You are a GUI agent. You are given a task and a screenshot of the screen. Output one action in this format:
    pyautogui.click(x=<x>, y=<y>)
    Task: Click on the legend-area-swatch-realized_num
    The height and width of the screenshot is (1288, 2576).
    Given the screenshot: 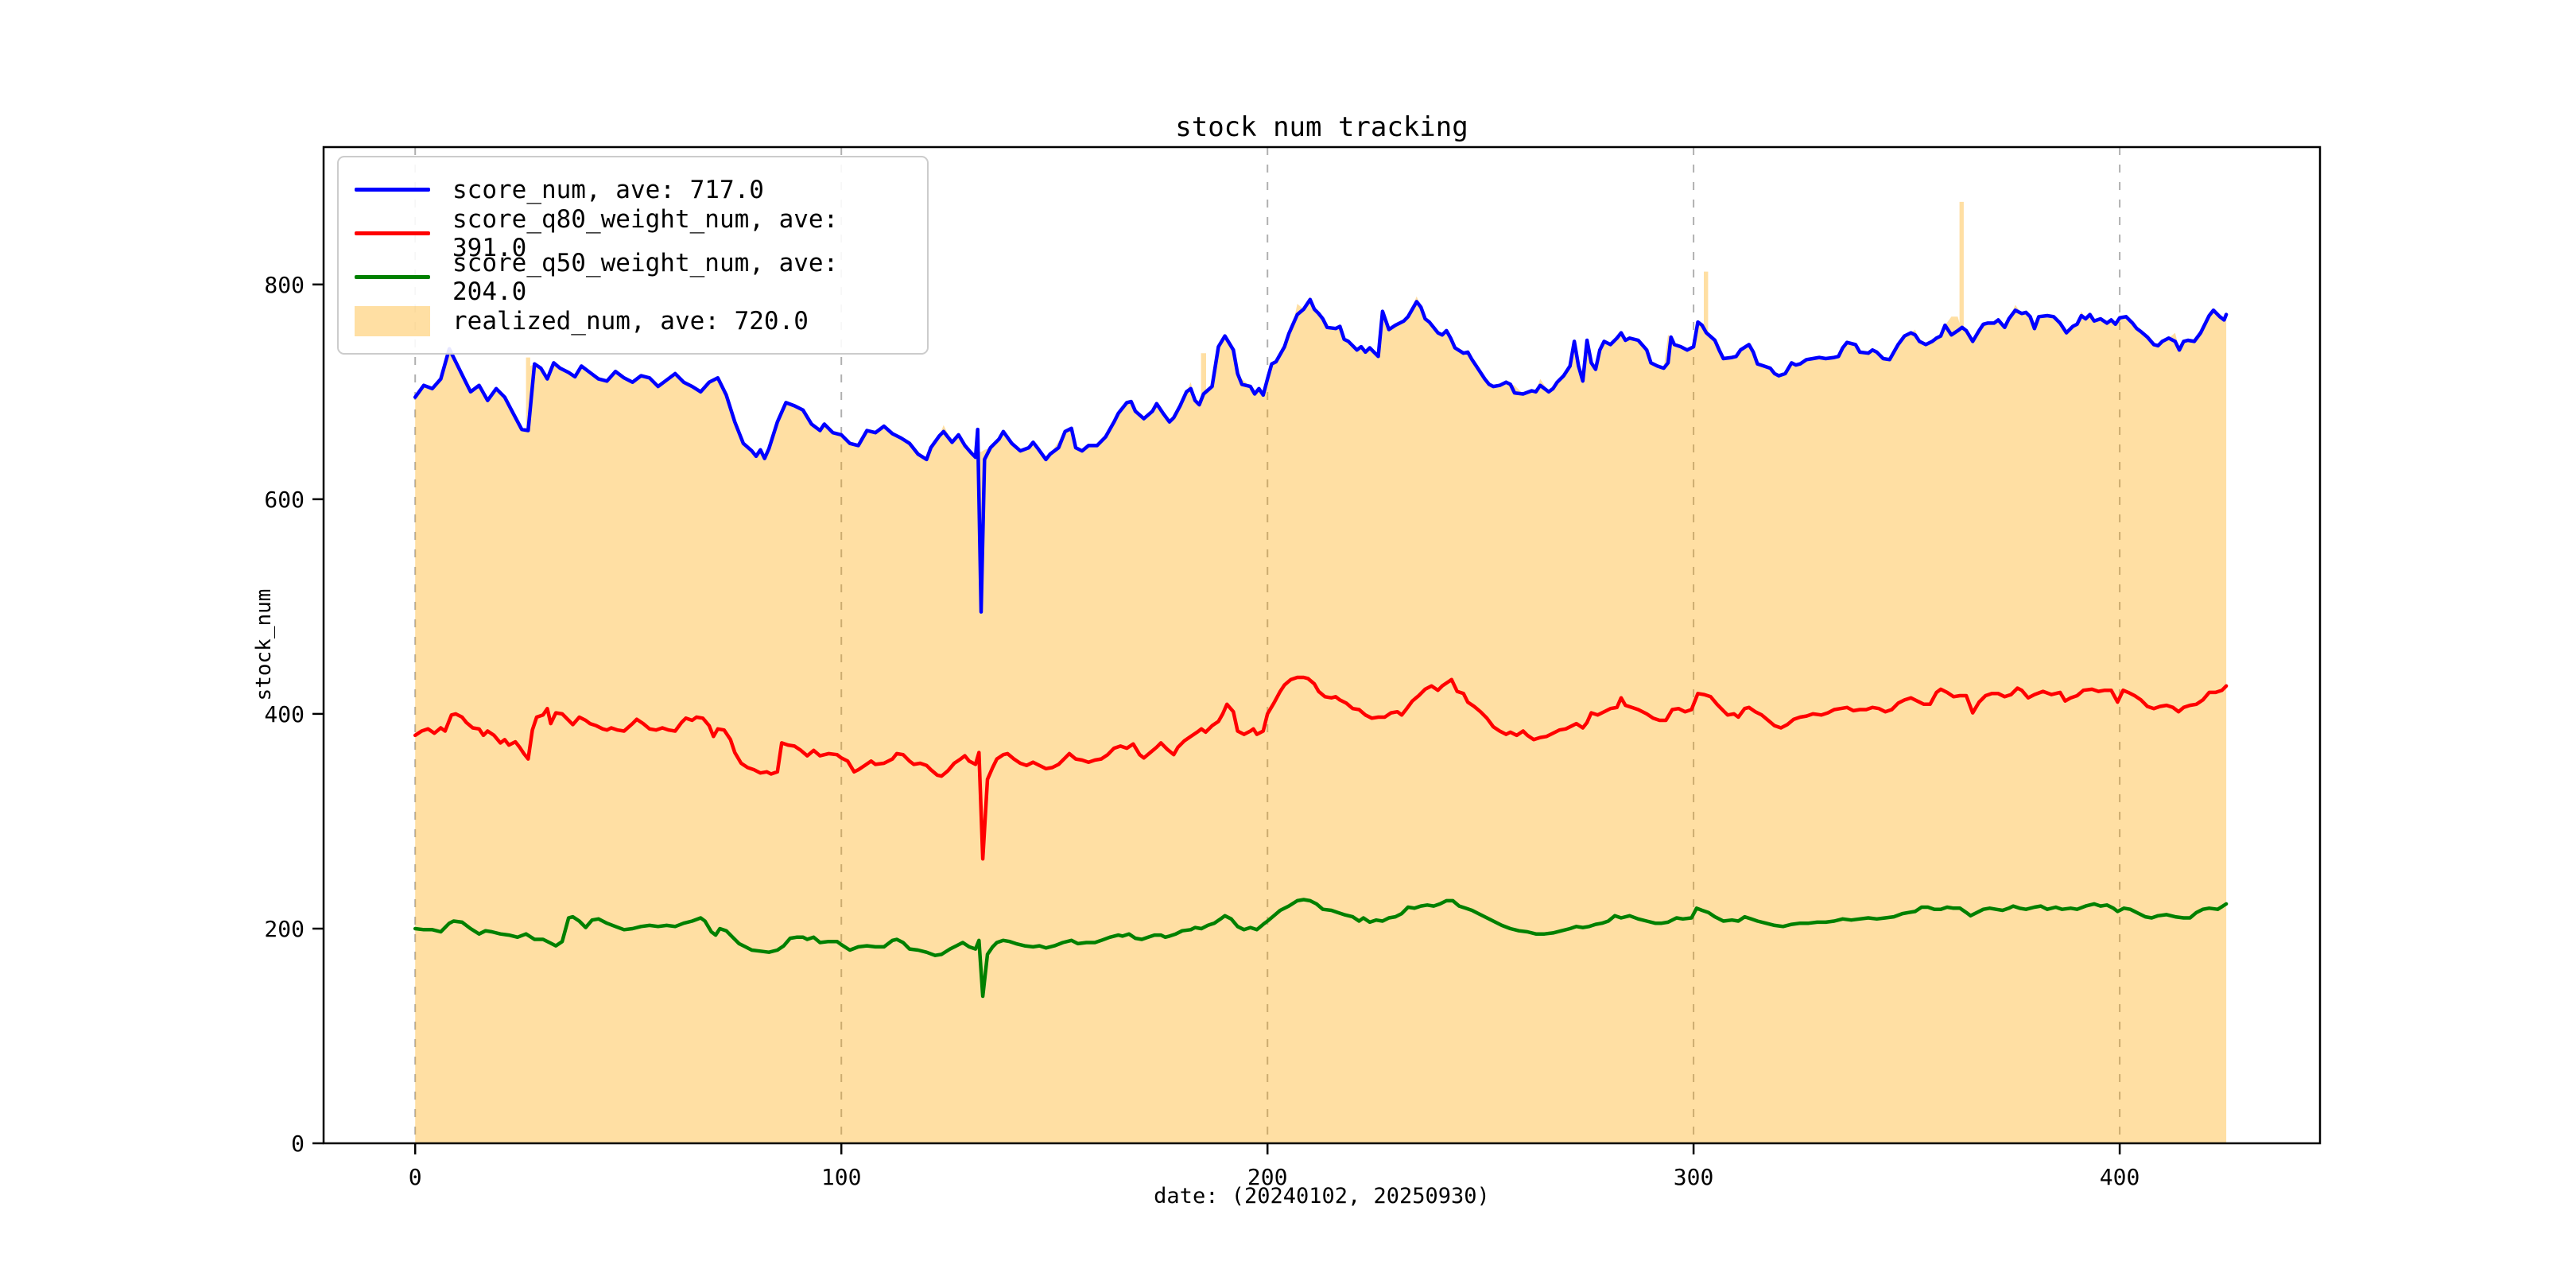 What is the action you would take?
    pyautogui.click(x=393, y=321)
    